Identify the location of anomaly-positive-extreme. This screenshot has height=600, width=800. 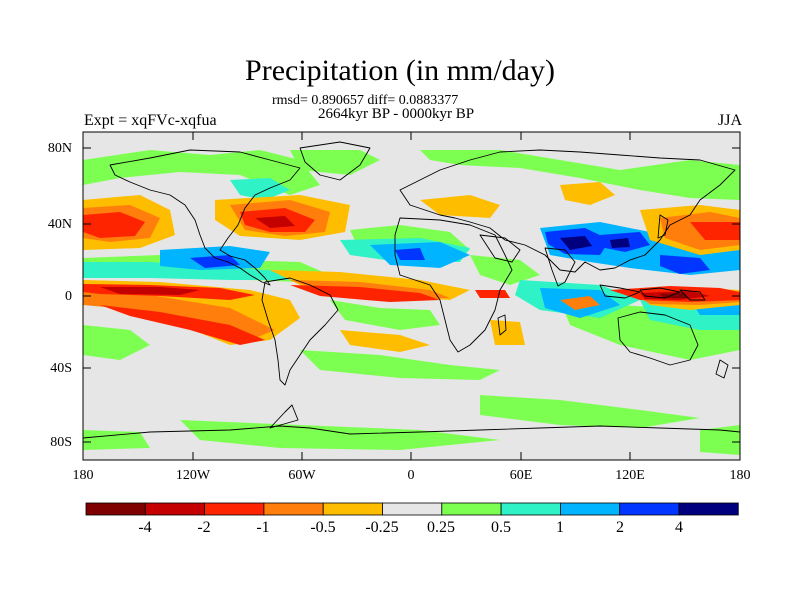
(595, 243).